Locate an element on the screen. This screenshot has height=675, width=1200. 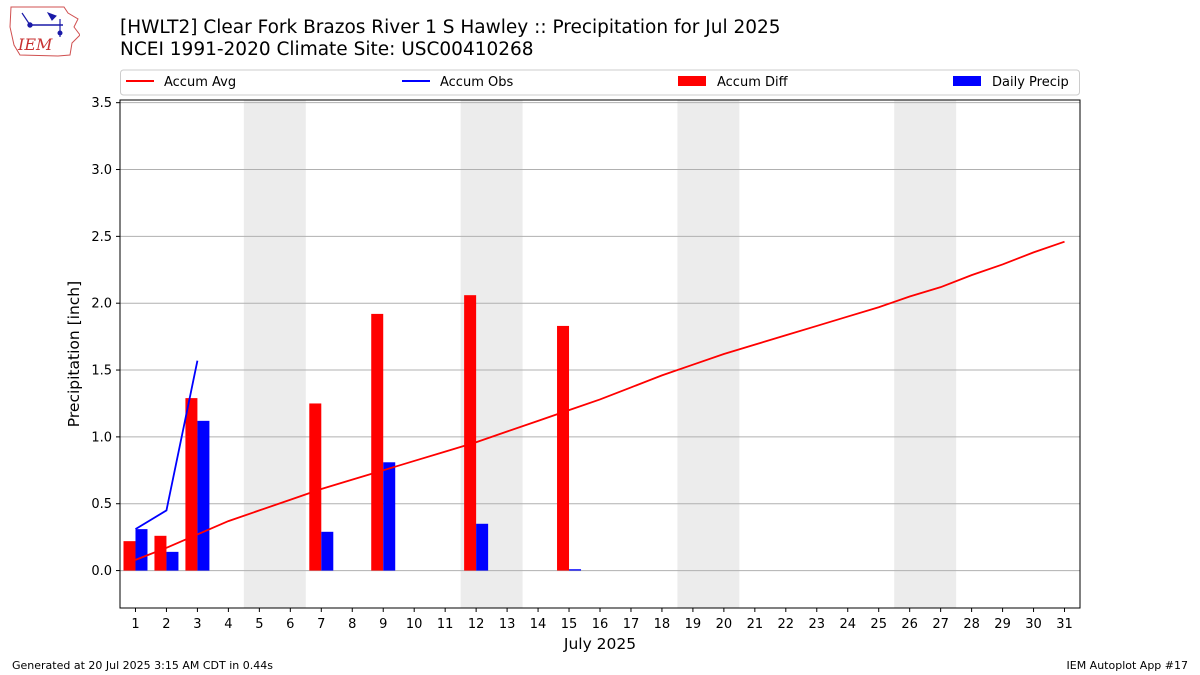
legend-box is located at coordinates (600, 82).